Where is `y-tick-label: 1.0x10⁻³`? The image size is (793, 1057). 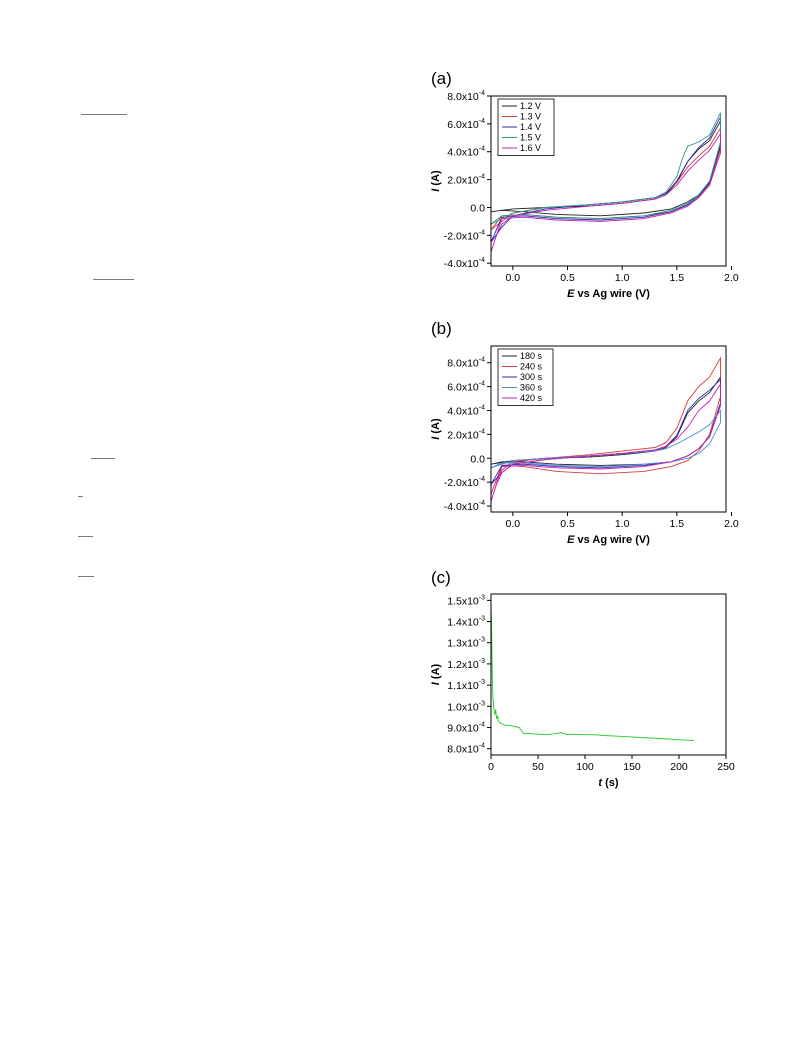
y-tick-label: 1.0x10⁻³ is located at coordinates (466, 706).